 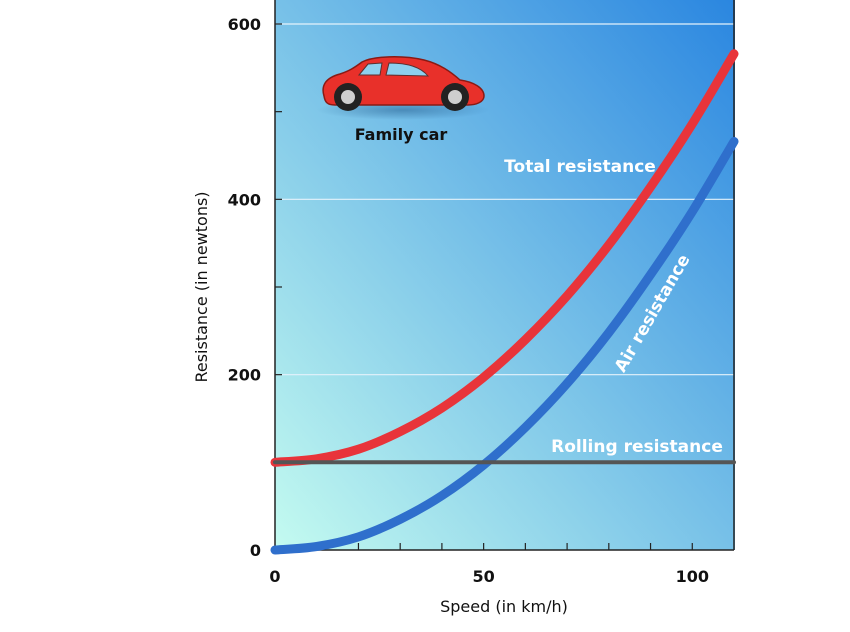 What do you see at coordinates (244, 199) in the screenshot?
I see `y-tick-label-400: 400` at bounding box center [244, 199].